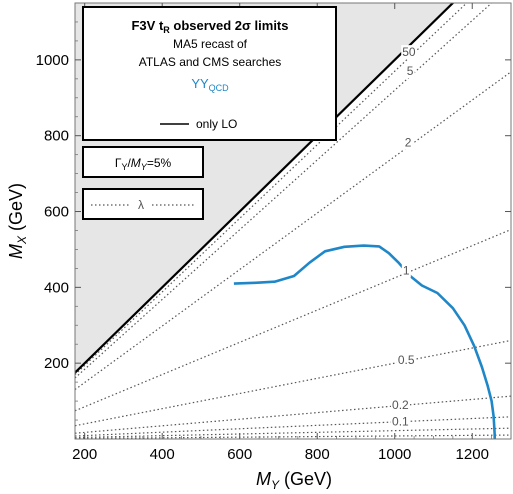 The width and height of the screenshot is (513, 494). What do you see at coordinates (210, 84) in the screenshot?
I see `legend-series-label: YYQCD` at bounding box center [210, 84].